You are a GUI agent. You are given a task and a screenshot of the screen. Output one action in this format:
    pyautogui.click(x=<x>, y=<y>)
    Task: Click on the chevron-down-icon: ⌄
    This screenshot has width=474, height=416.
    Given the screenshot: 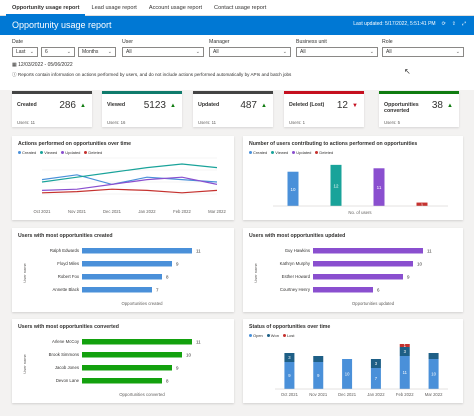 What is the action you would take?
    pyautogui.click(x=109, y=52)
    